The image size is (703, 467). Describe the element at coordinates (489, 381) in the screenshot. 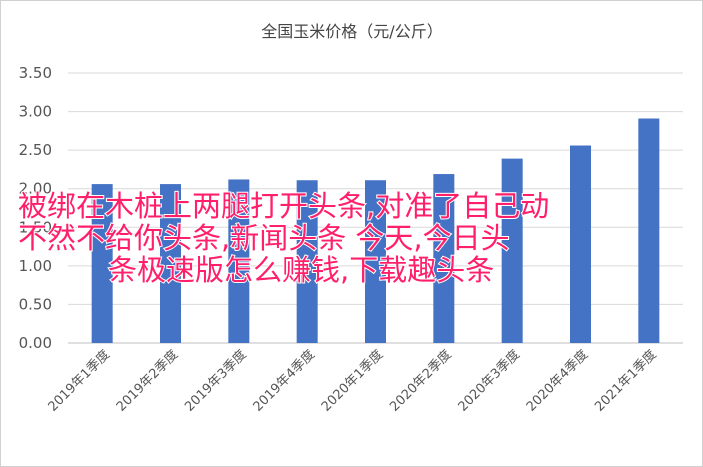

I see `x-tick-label: 2020年3季度` at that location.